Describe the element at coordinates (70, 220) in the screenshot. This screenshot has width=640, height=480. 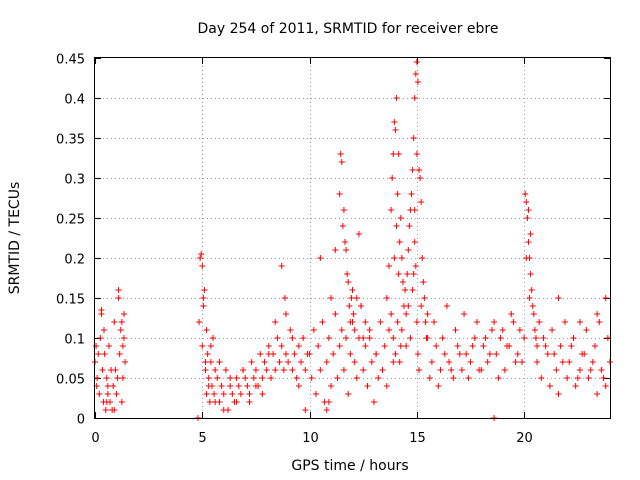
I see `y-tick-label: 0.25` at that location.